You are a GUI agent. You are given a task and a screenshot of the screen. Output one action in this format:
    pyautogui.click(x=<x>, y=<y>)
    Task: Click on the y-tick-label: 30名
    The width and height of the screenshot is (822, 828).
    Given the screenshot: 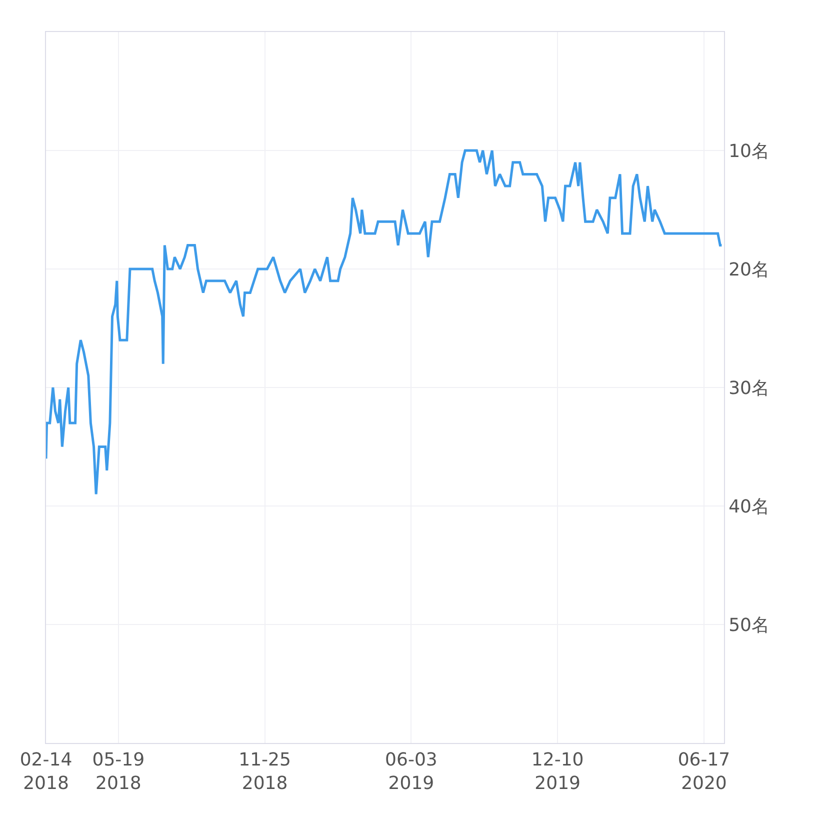 What is the action you would take?
    pyautogui.click(x=749, y=388)
    